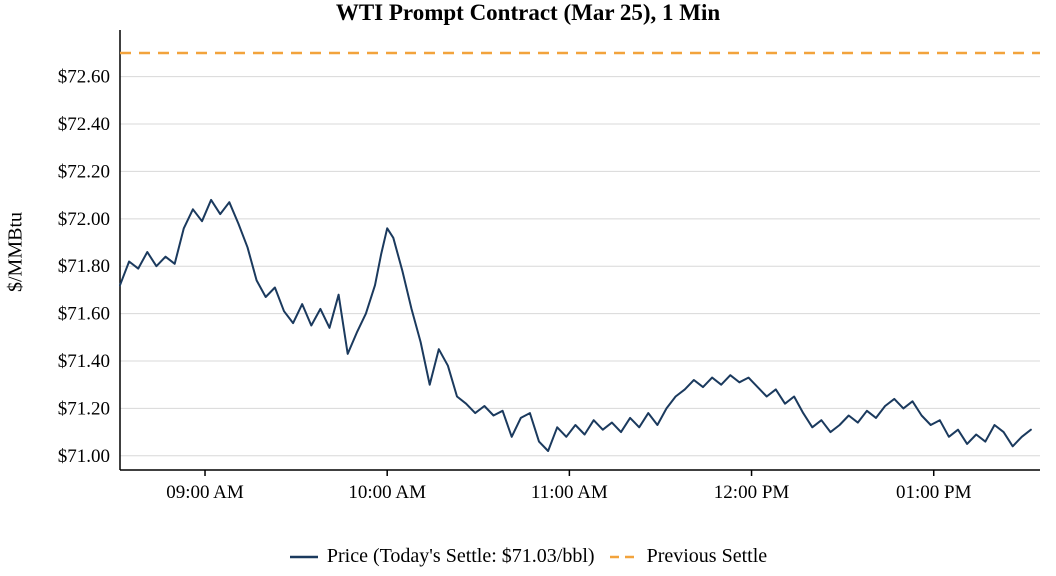  I want to click on legend-item-price: Price (Today's Settle: $71.03/bbl), so click(442, 556).